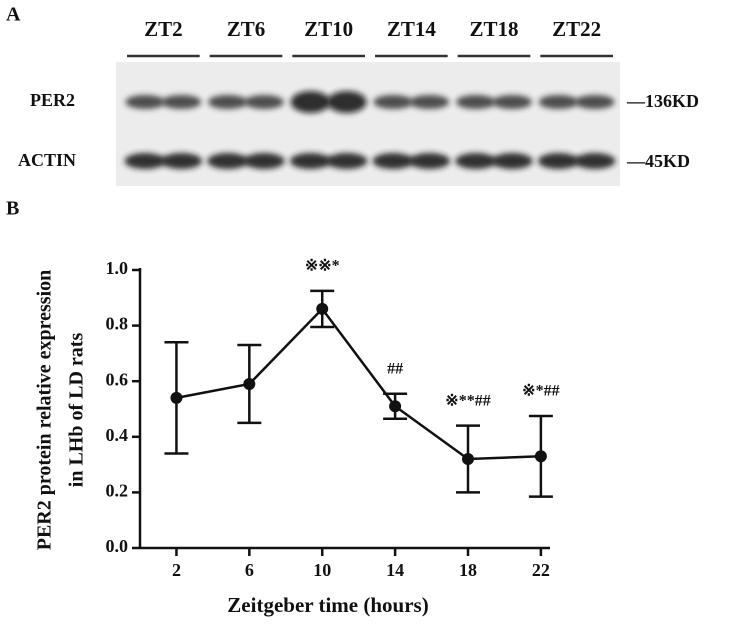 The width and height of the screenshot is (729, 636). What do you see at coordinates (47, 160) in the screenshot?
I see `row-label: ACTIN` at bounding box center [47, 160].